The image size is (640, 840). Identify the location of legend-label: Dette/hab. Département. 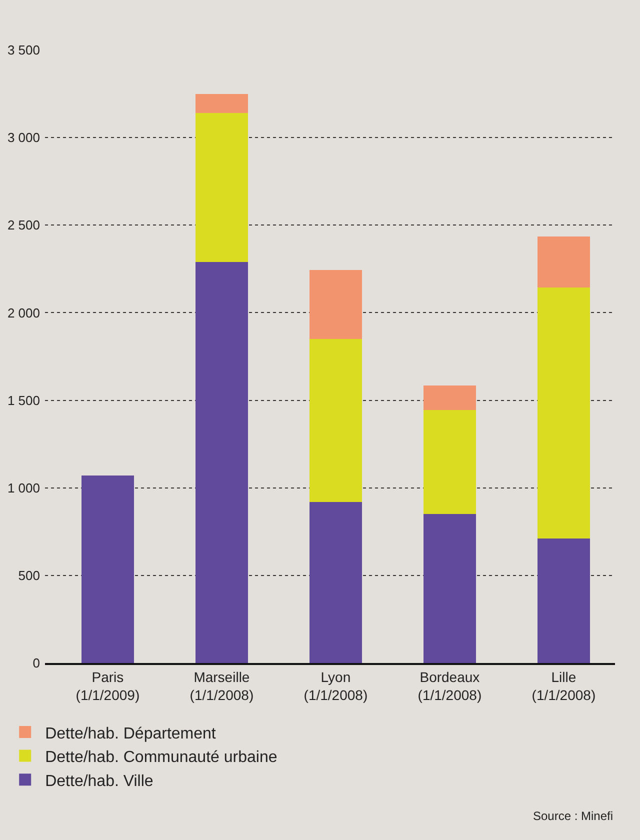
(130, 733).